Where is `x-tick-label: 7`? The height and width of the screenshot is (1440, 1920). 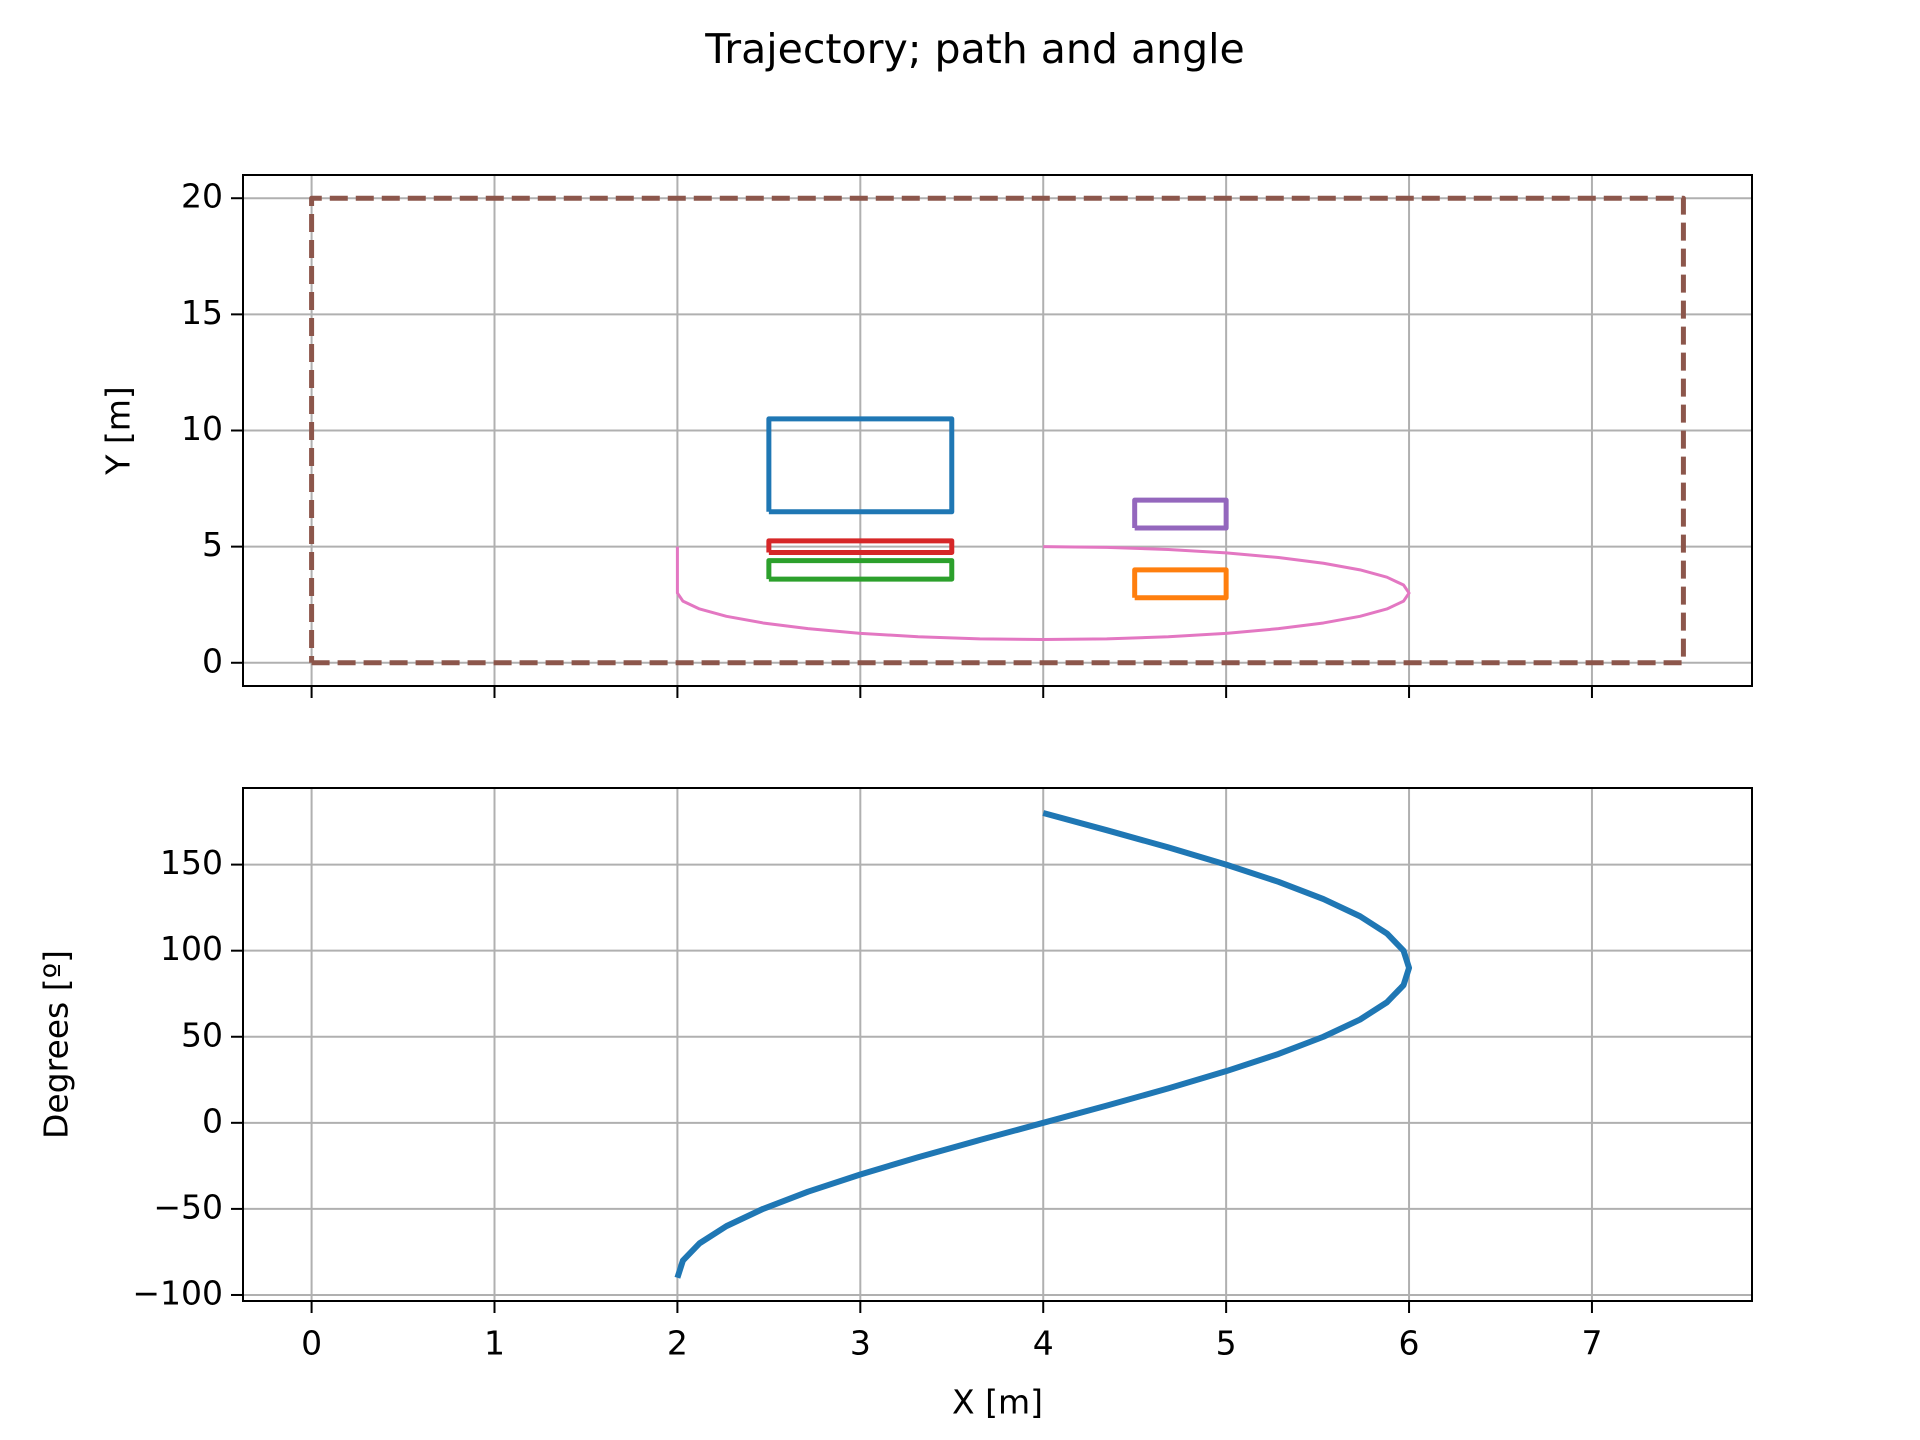
x-tick-label: 7 is located at coordinates (1591, 1343).